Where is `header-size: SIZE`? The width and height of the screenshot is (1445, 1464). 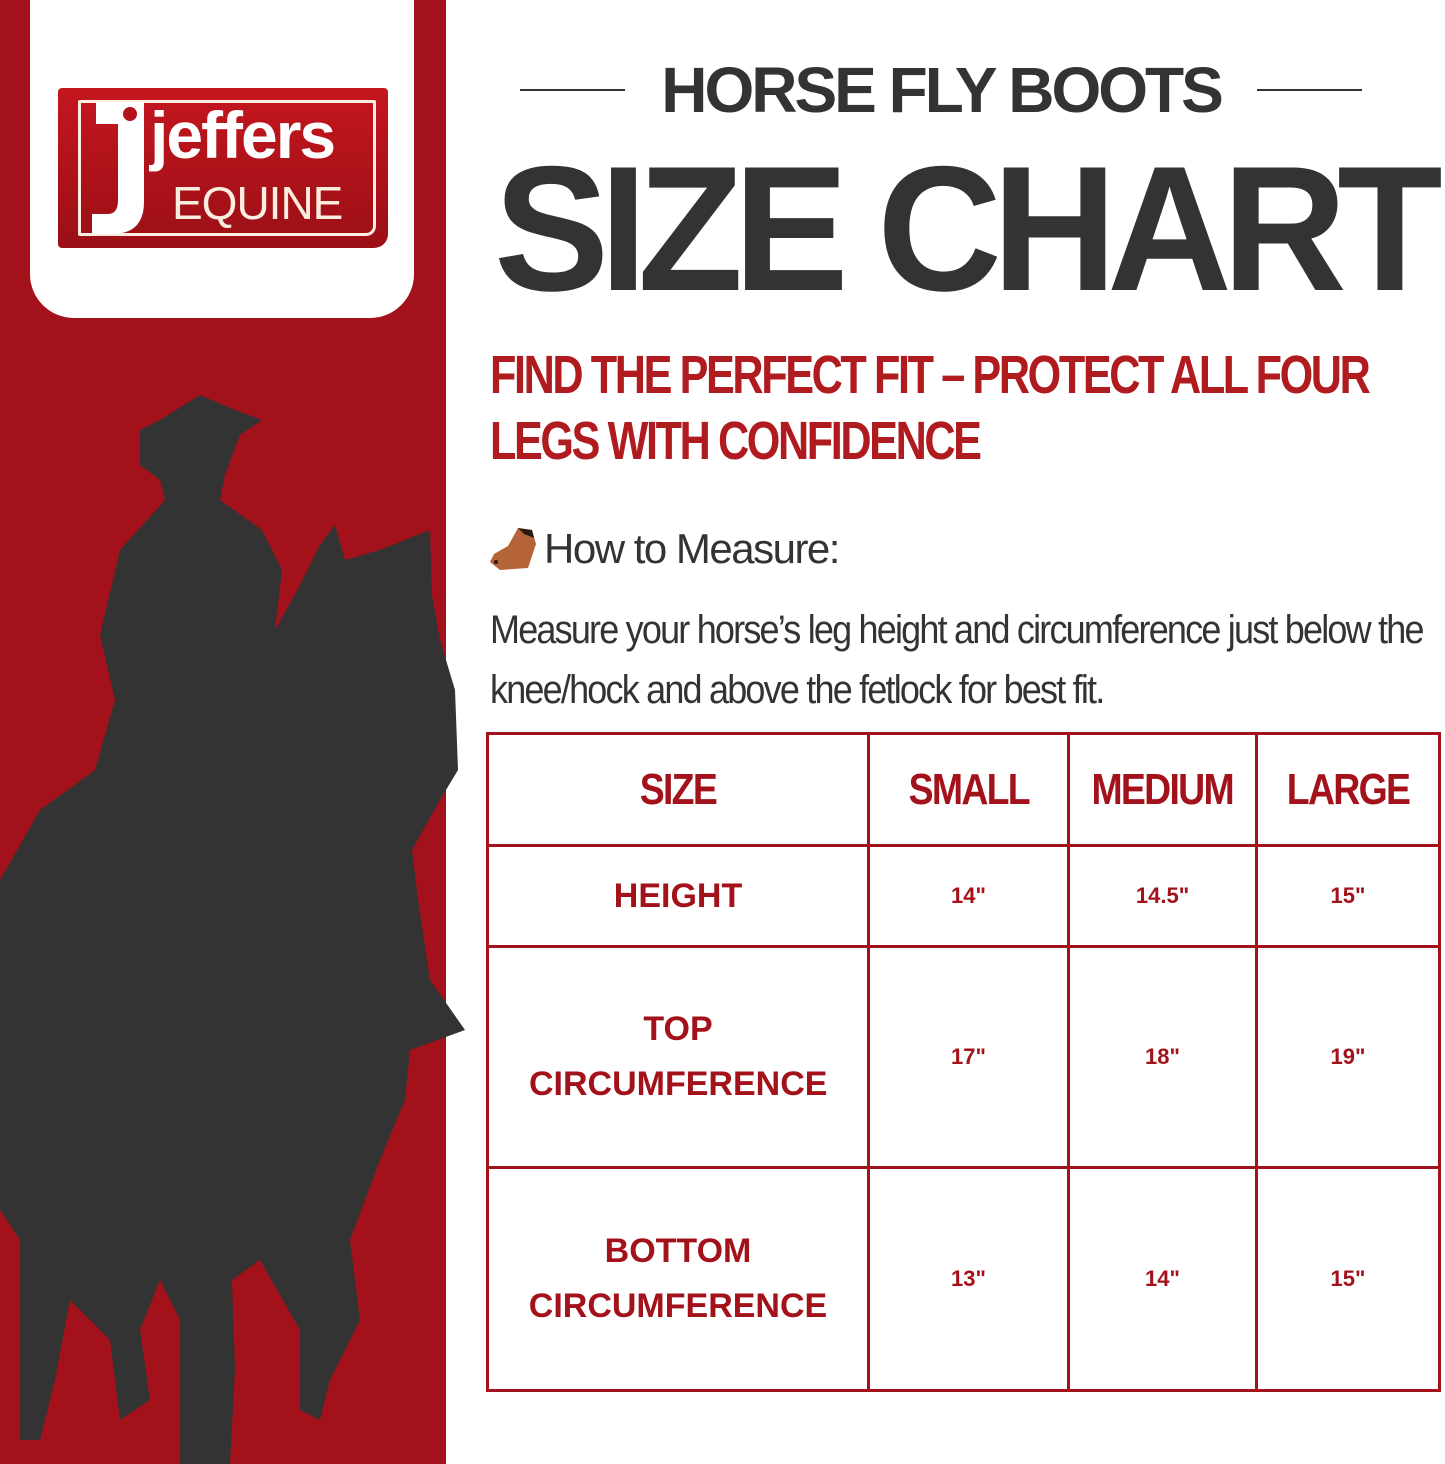
header-size: SIZE is located at coordinates (678, 789).